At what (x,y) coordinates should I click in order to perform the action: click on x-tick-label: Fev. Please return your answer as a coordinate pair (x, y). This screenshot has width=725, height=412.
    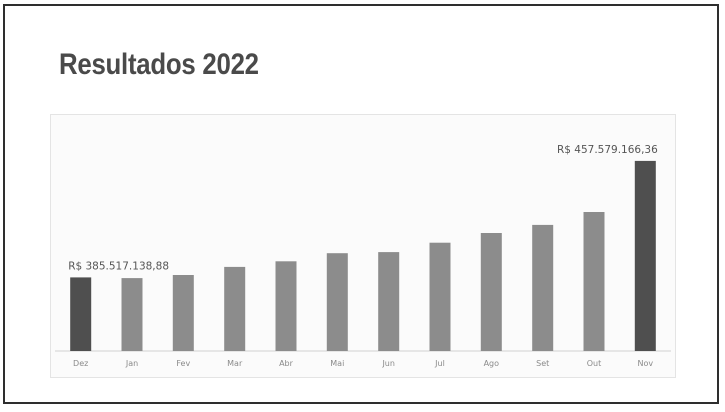
    Looking at the image, I should click on (183, 363).